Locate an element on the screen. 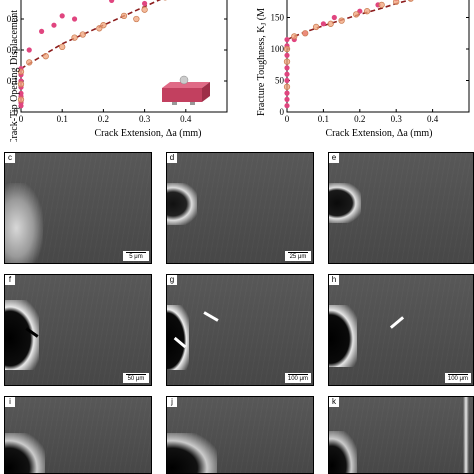 This screenshot has width=474, height=474. sem-panel-h: h 100 μm is located at coordinates (401, 330).